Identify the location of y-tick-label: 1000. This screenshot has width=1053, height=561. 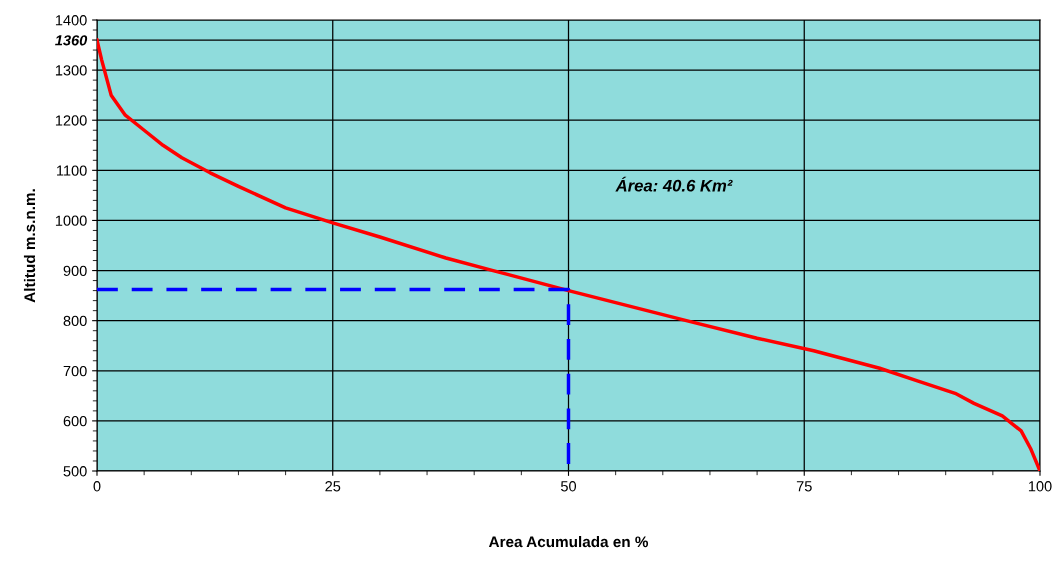
(71, 220).